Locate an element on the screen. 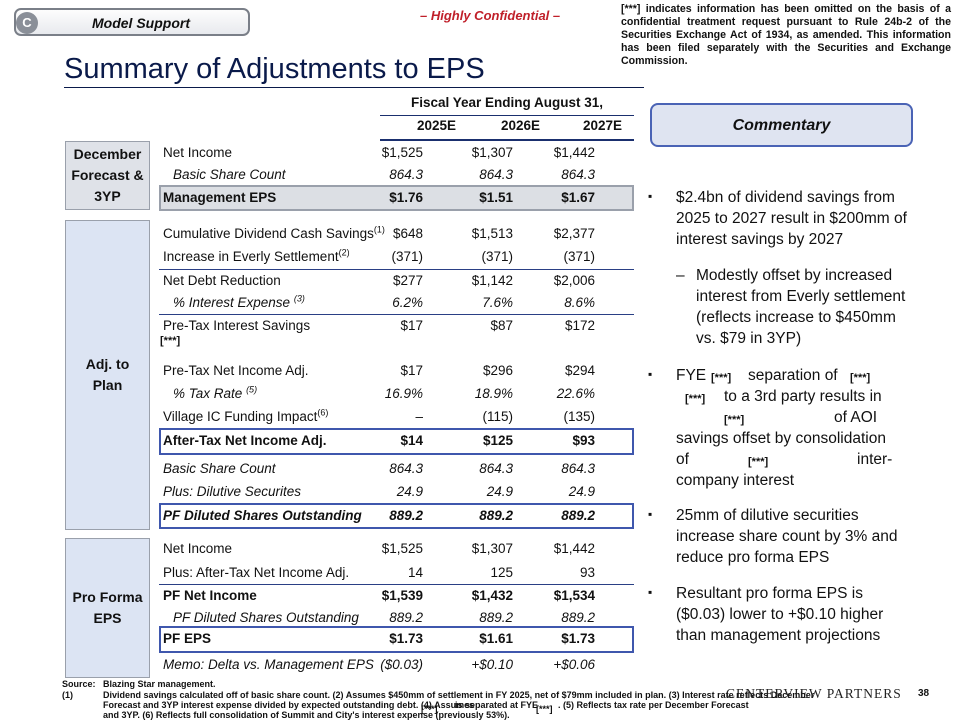 This screenshot has height=720, width=960. cell-2026: $1,307 is located at coordinates (492, 152).